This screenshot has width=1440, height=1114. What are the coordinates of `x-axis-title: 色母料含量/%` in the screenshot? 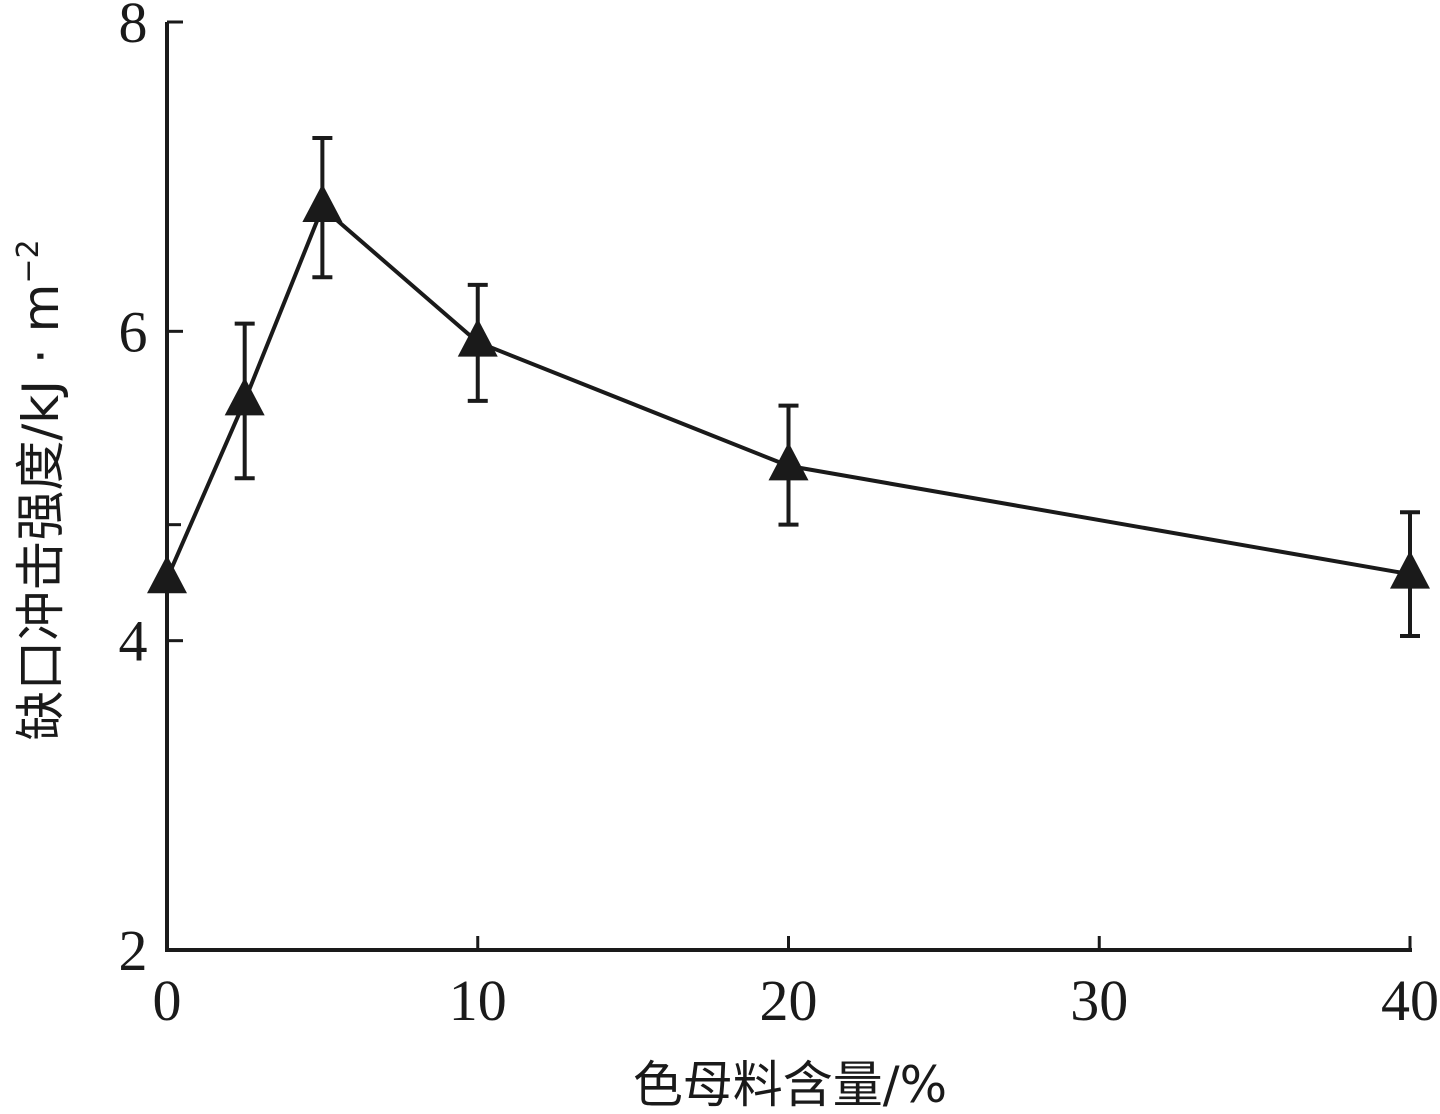 It's located at (790, 1085).